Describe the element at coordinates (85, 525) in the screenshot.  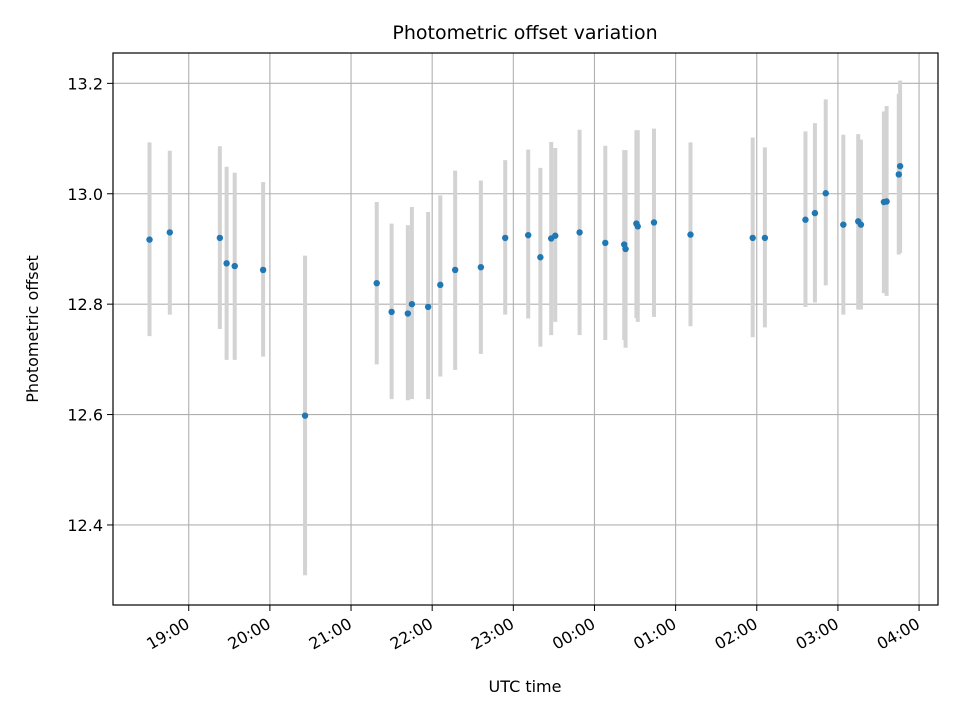
I see `y-tick-label: 12.4` at that location.